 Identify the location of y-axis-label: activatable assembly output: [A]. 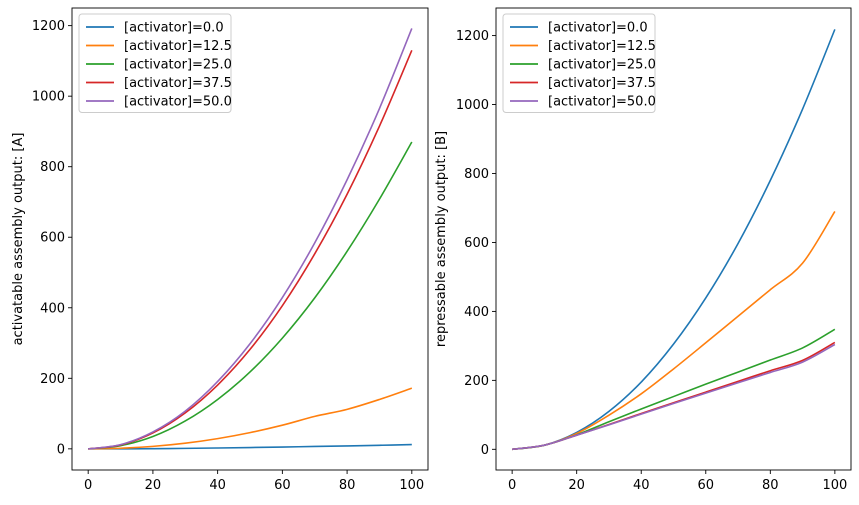
(18, 239).